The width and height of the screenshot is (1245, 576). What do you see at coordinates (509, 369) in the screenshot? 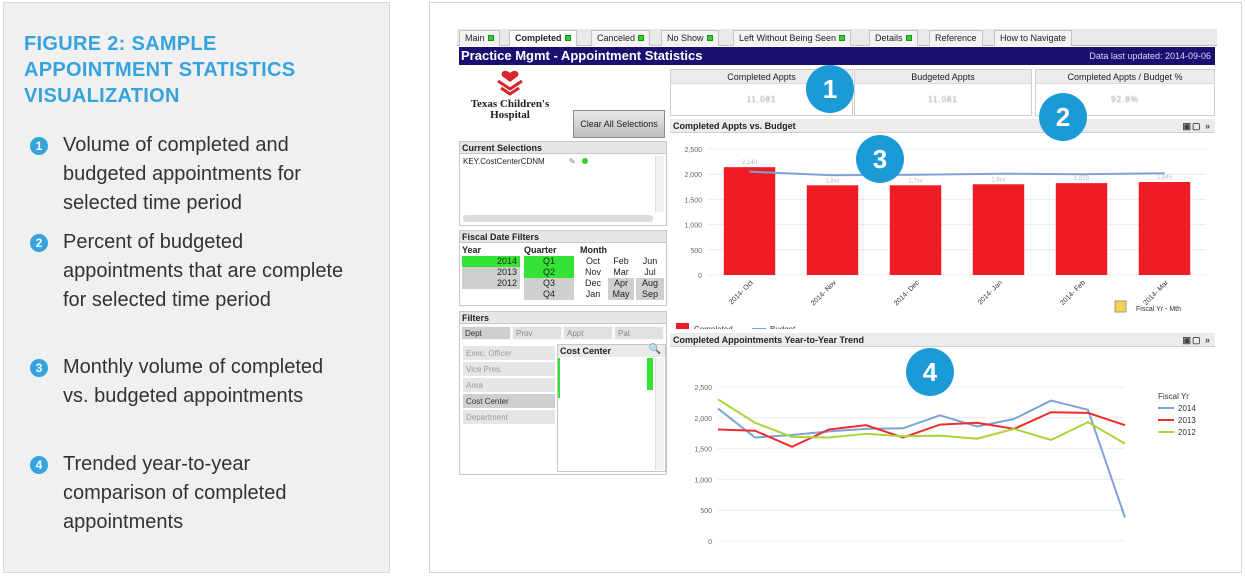
I see `filter-item-vice-pres: Vice Pres.` at bounding box center [509, 369].